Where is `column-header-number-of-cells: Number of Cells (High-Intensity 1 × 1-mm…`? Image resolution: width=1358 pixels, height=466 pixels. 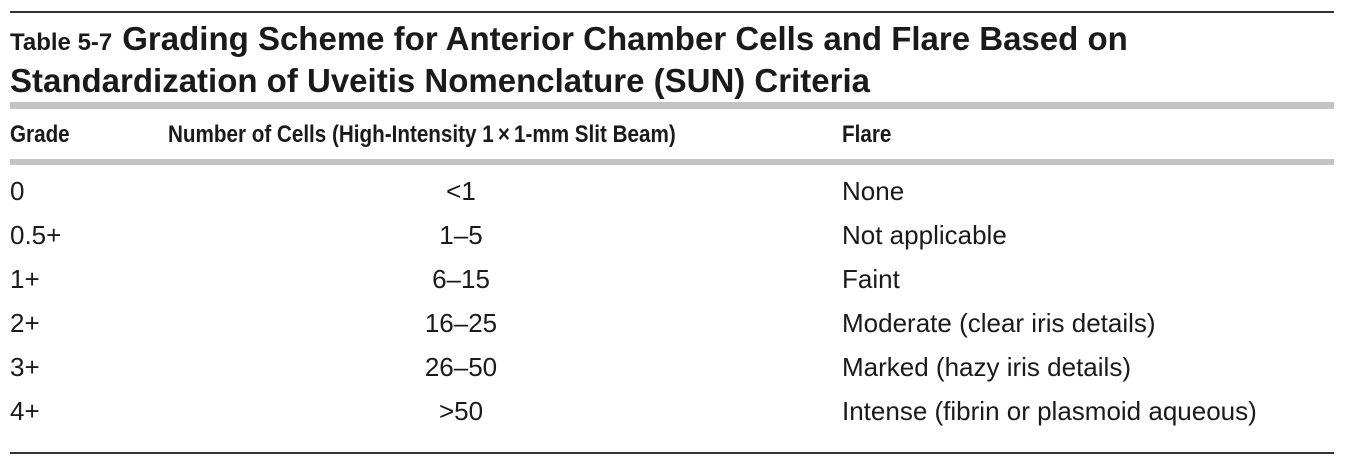 column-header-number-of-cells: Number of Cells (High-Intensity 1 × 1-mm… is located at coordinates (422, 134).